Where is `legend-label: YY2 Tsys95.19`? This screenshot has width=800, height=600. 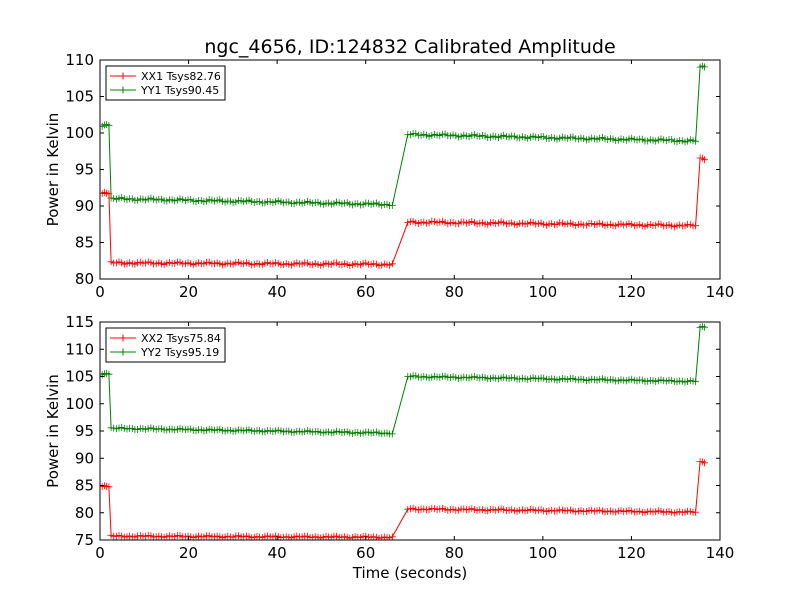
legend-label: YY2 Tsys95.19 is located at coordinates (179, 352).